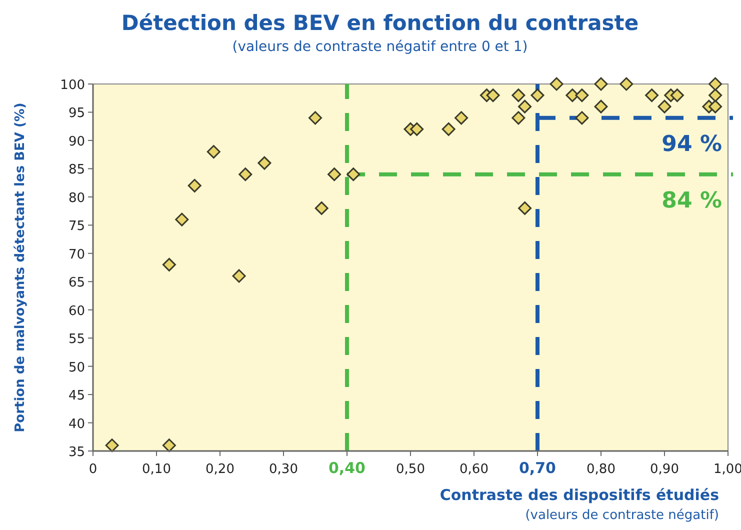 This screenshot has height=530, width=741. I want to click on x-tick-label: 0,80, so click(601, 469).